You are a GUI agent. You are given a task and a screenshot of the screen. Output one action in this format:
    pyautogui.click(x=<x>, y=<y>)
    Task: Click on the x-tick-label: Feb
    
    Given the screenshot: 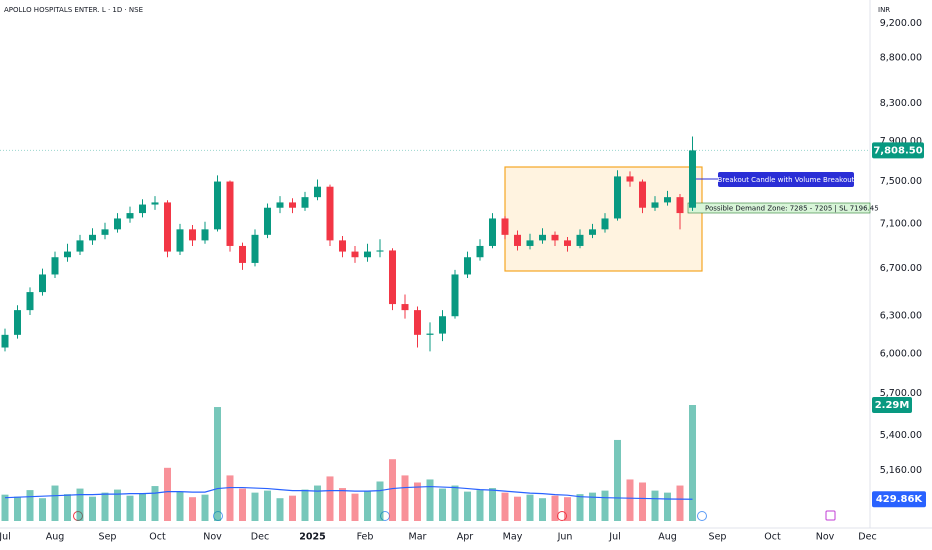 What is the action you would take?
    pyautogui.click(x=365, y=537)
    